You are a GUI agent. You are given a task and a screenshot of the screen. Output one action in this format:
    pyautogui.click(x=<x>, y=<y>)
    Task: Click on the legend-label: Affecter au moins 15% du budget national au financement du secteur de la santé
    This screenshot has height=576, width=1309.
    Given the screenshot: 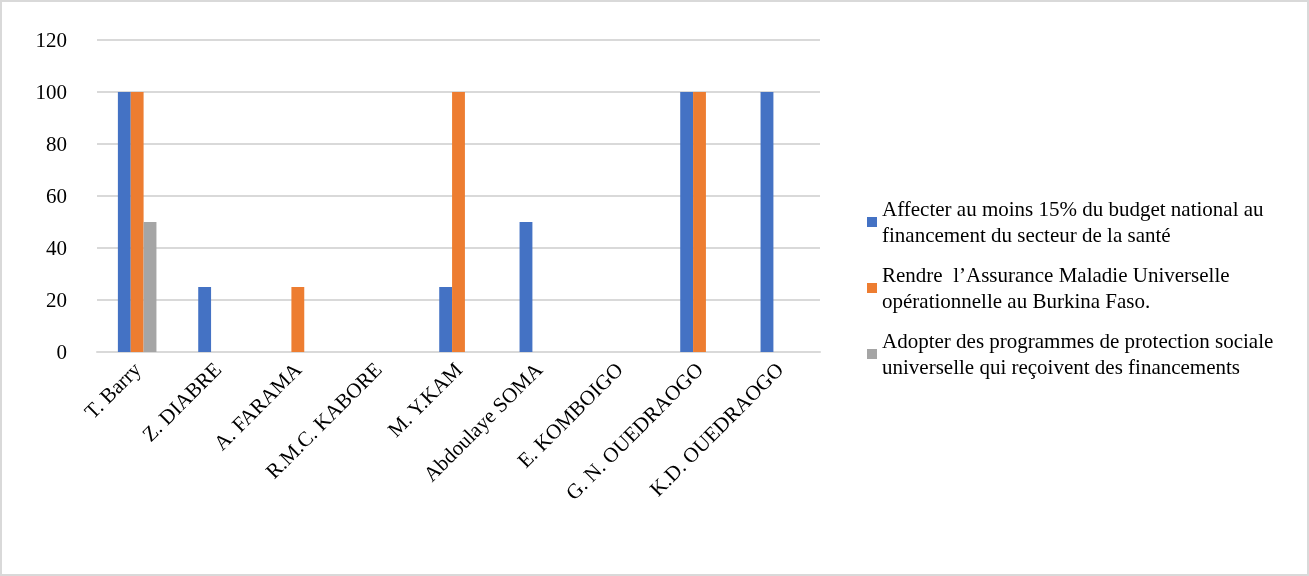 What is the action you would take?
    pyautogui.click(x=1075, y=222)
    